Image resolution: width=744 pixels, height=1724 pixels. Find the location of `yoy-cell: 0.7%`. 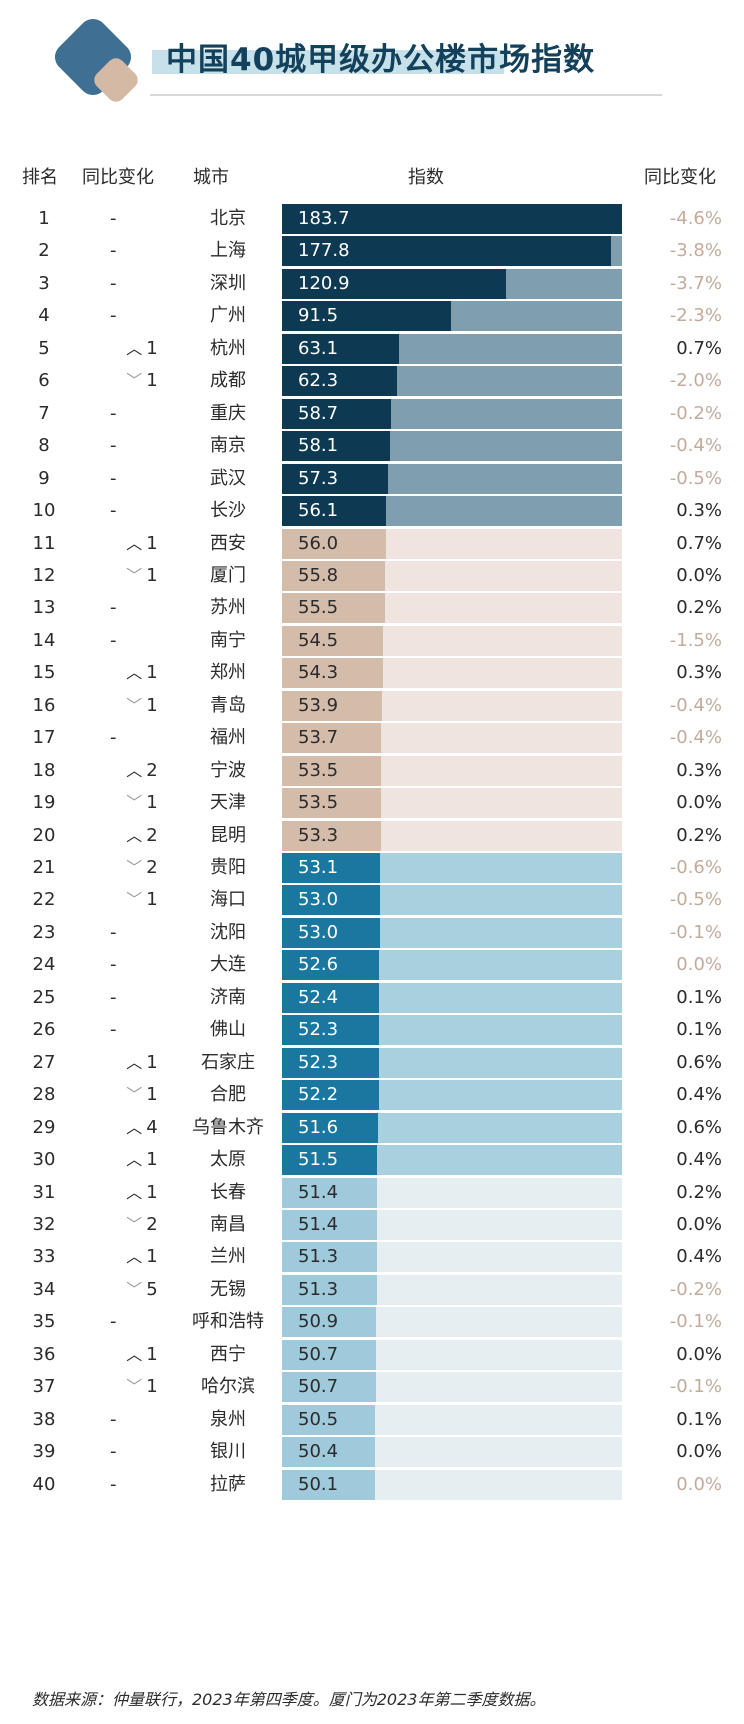

yoy-cell: 0.7% is located at coordinates (699, 348).